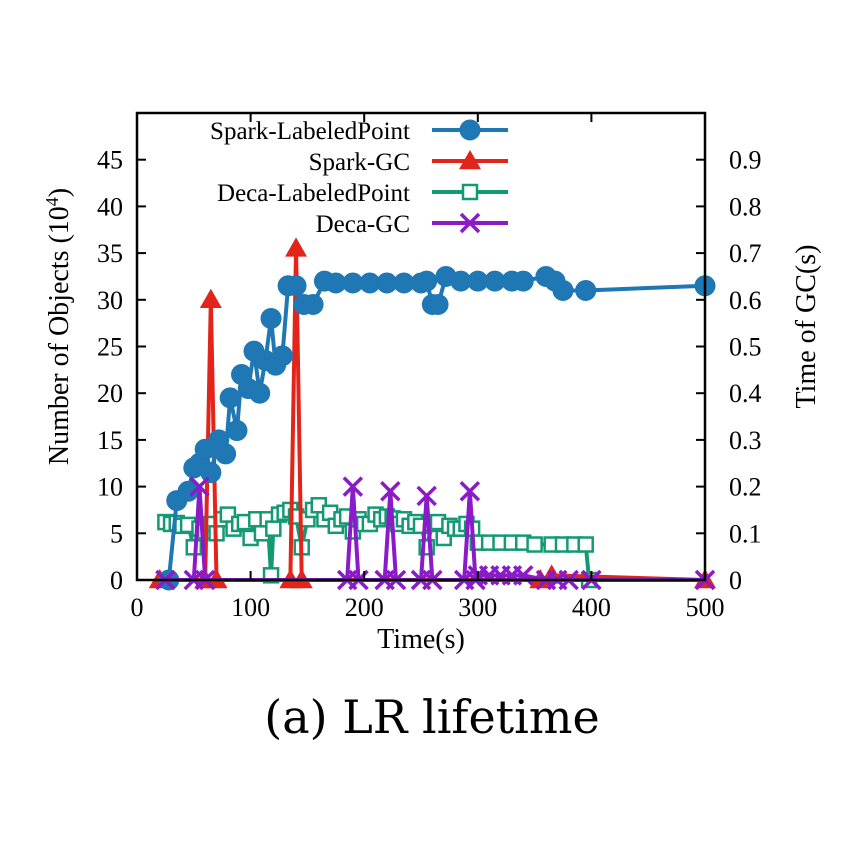 Image resolution: width=864 pixels, height=841 pixels. What do you see at coordinates (432, 717) in the screenshot?
I see `figure-caption: (a) LR lifetime` at bounding box center [432, 717].